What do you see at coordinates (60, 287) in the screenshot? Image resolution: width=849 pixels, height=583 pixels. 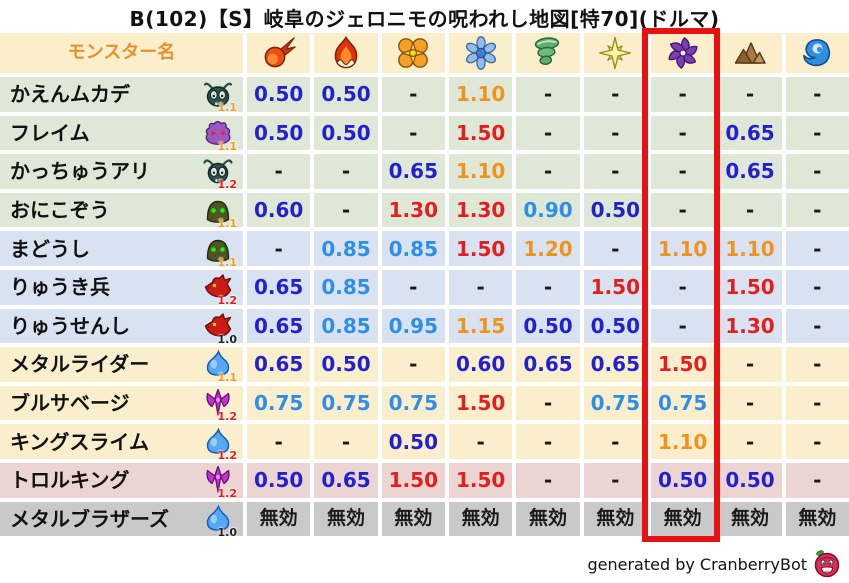 I see `monster-name: りゅうき兵` at bounding box center [60, 287].